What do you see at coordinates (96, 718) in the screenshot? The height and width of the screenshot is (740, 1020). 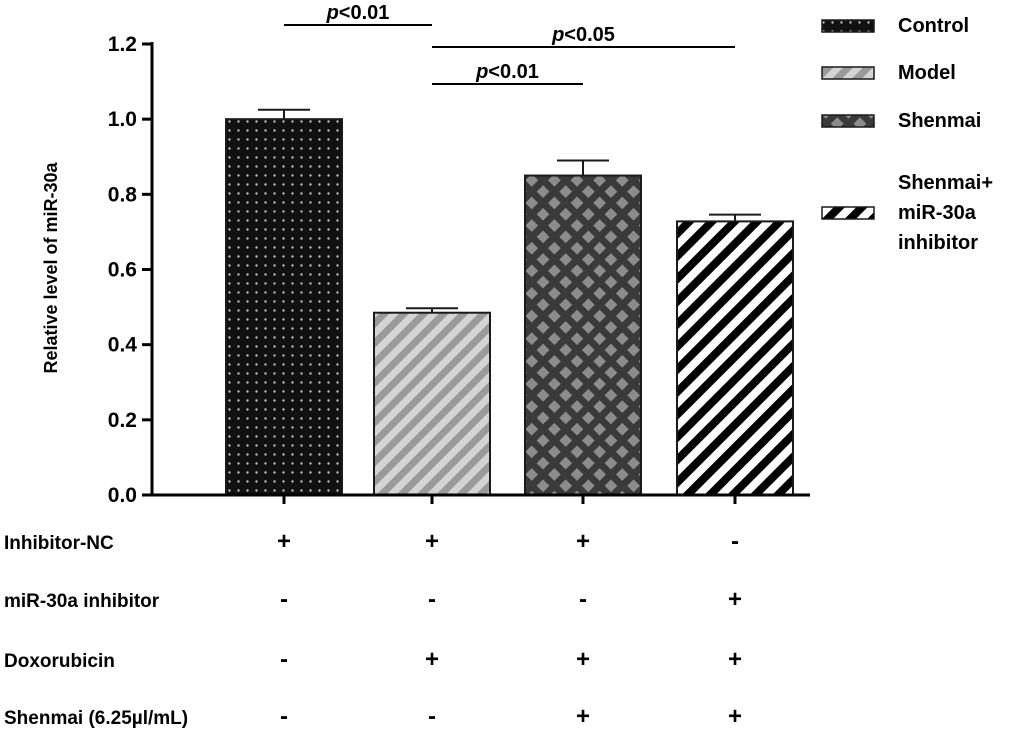 I see `treatment-row-label: Shenmai (6.25µl/mL)` at bounding box center [96, 718].